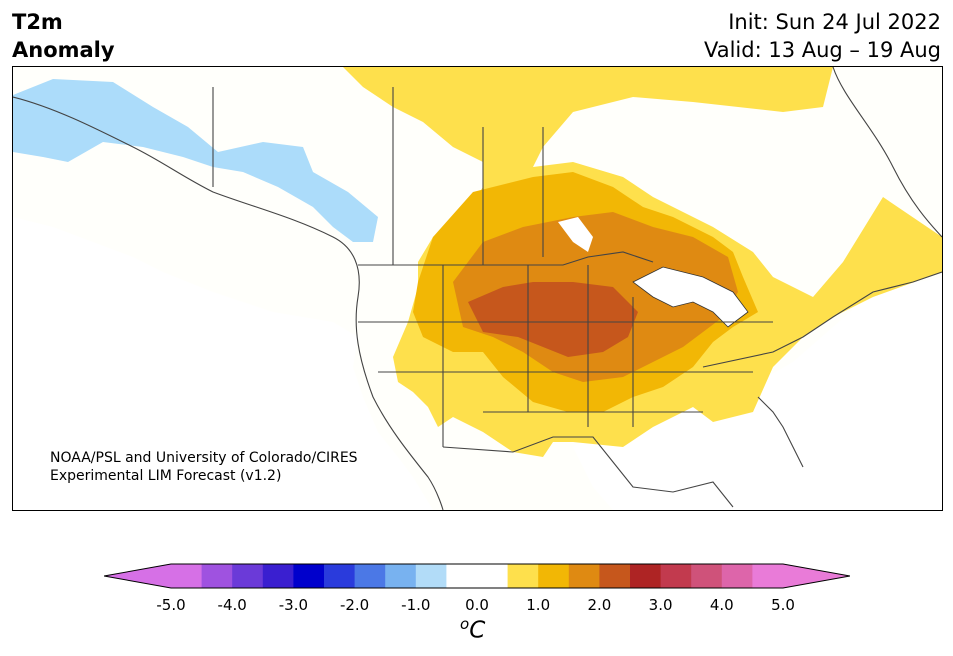 Image resolution: width=953 pixels, height=656 pixels. What do you see at coordinates (137, 576) in the screenshot?
I see `colorbar-under-arrow` at bounding box center [137, 576].